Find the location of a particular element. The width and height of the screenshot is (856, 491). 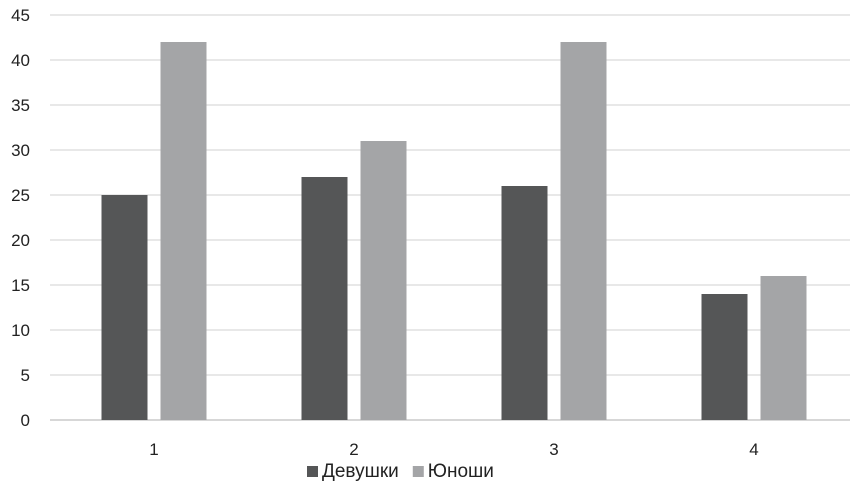

y-tick-label: 5 is located at coordinates (25, 375).